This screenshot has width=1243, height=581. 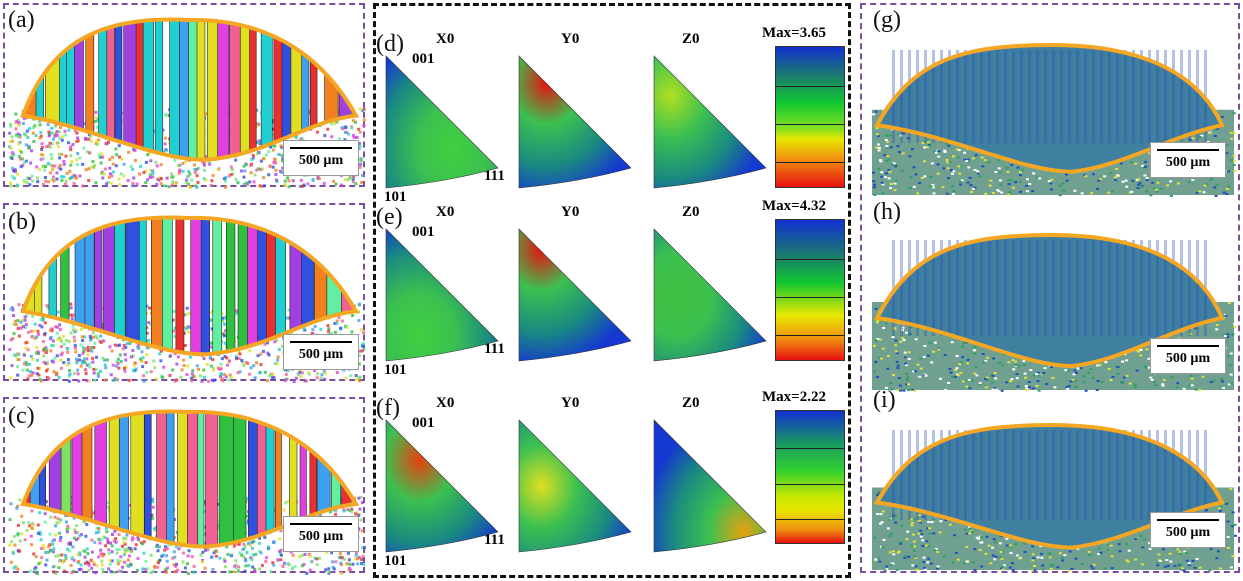 I want to click on panel-label: (f), so click(x=388, y=408).